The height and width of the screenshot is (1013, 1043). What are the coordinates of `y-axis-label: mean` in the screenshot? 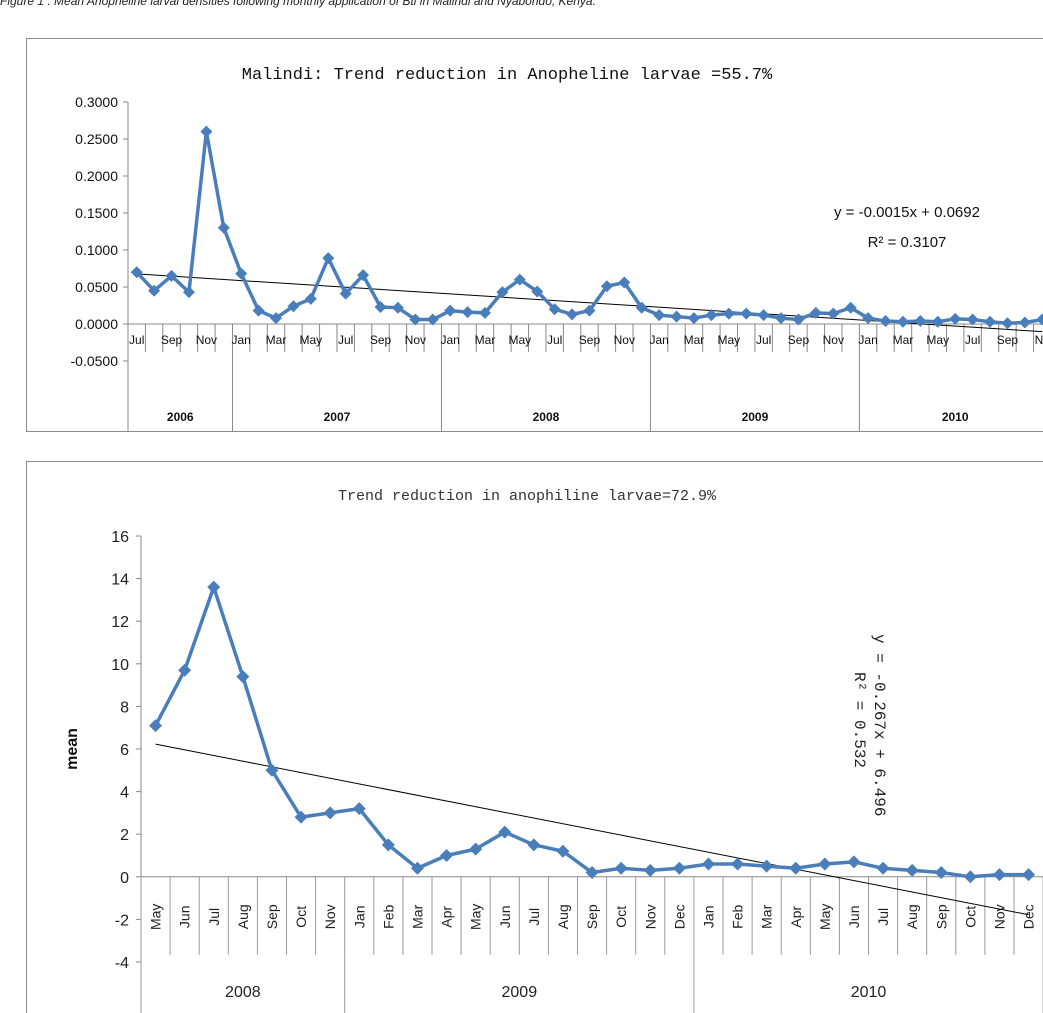 It's located at (72, 749).